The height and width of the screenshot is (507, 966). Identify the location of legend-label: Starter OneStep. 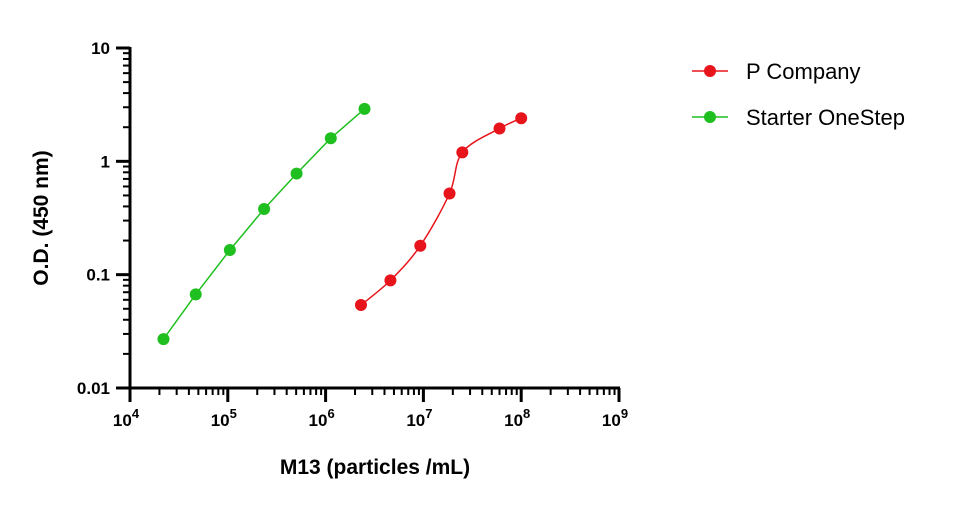
(825, 117).